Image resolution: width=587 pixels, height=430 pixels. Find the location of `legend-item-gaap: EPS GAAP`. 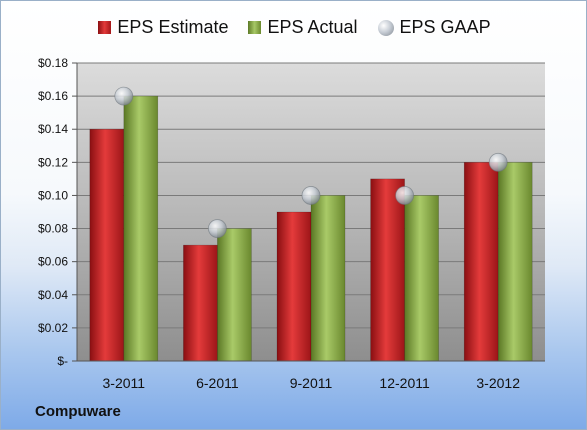

legend-item-gaap: EPS GAAP is located at coordinates (434, 27).